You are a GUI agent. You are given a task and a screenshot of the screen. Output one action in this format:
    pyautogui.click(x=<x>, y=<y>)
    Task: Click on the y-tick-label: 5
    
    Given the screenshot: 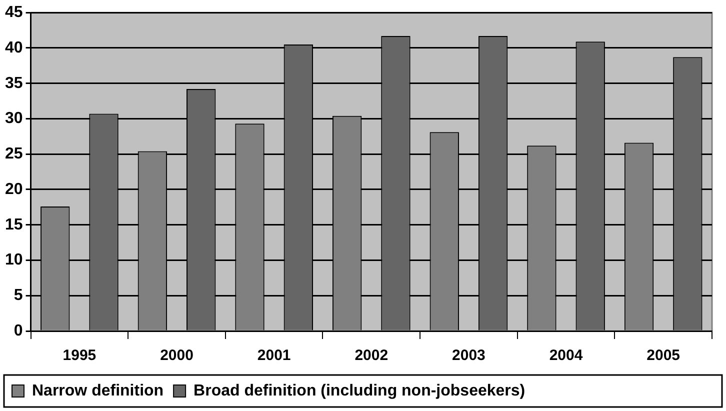 What is the action you would take?
    pyautogui.click(x=18, y=295)
    